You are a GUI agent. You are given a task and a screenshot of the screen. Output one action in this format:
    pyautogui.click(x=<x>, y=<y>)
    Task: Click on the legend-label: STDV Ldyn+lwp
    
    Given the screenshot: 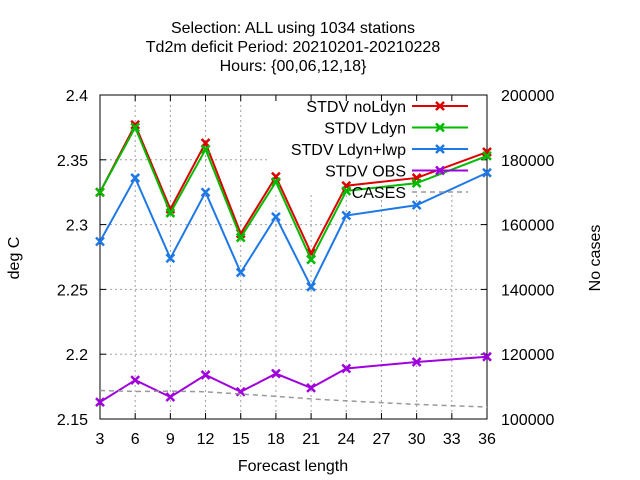 What is the action you would take?
    pyautogui.click(x=348, y=150)
    